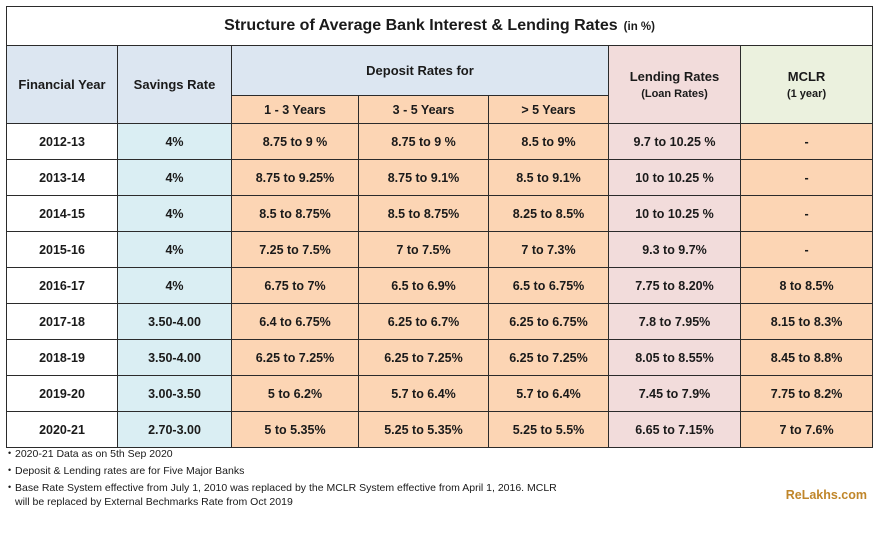  I want to click on lending-cell: 8.05 to 8.55%, so click(674, 357).